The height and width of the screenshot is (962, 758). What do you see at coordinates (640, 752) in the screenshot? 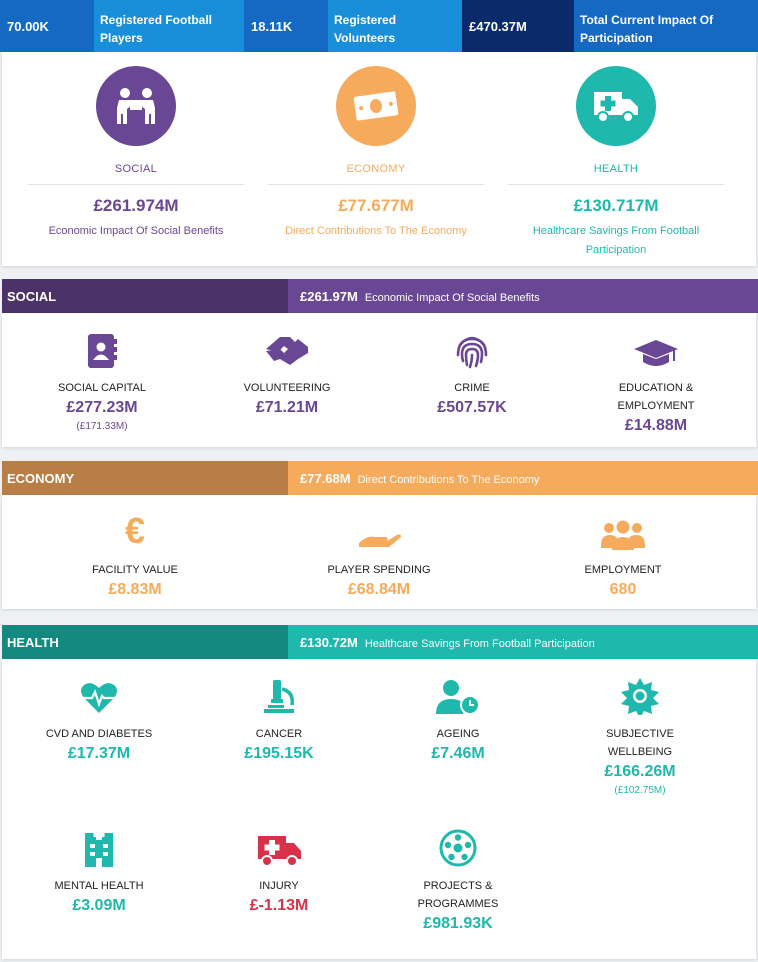
I see `wellbeing-name-line-2: WELLBEING` at bounding box center [640, 752].